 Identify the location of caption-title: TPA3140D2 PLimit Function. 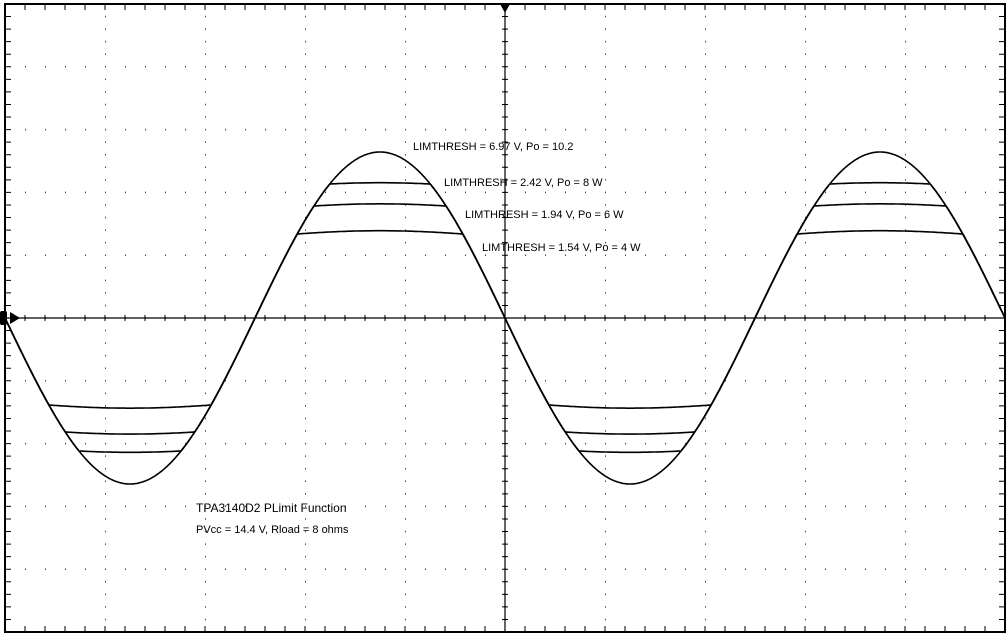
(271, 508).